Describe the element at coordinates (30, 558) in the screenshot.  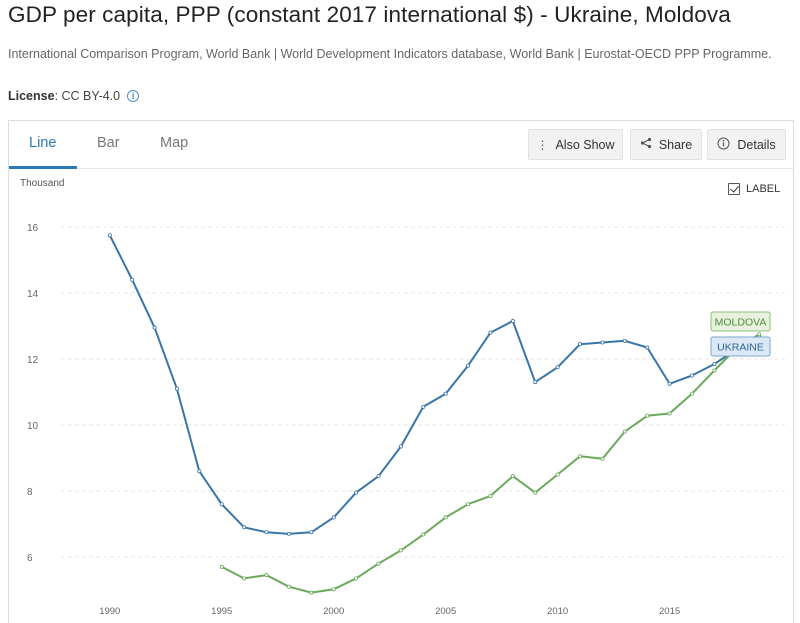
I see `y-tick-label: 6` at that location.